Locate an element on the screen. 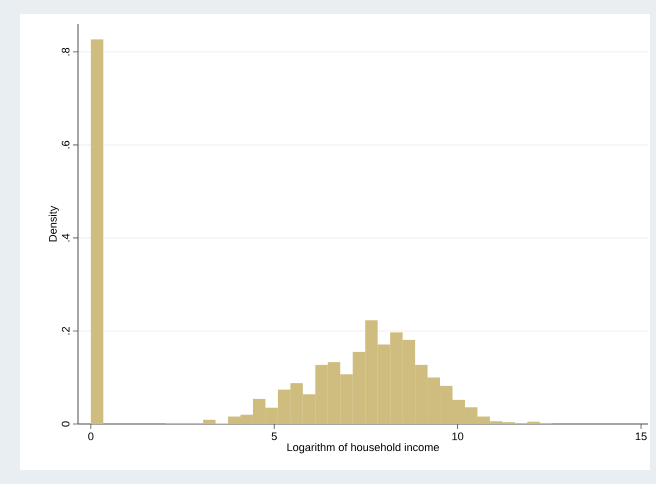 This screenshot has width=656, height=484. y-tick-label: .4 is located at coordinates (66, 238).